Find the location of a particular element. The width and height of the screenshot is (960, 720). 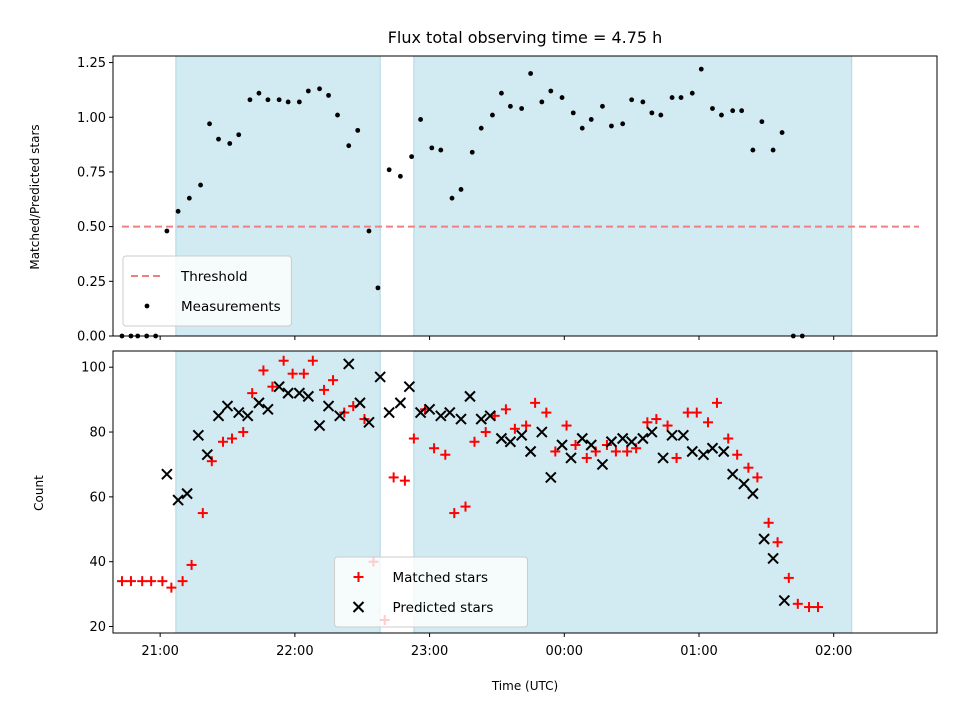

y-tick-label: 100 is located at coordinates (93, 368).